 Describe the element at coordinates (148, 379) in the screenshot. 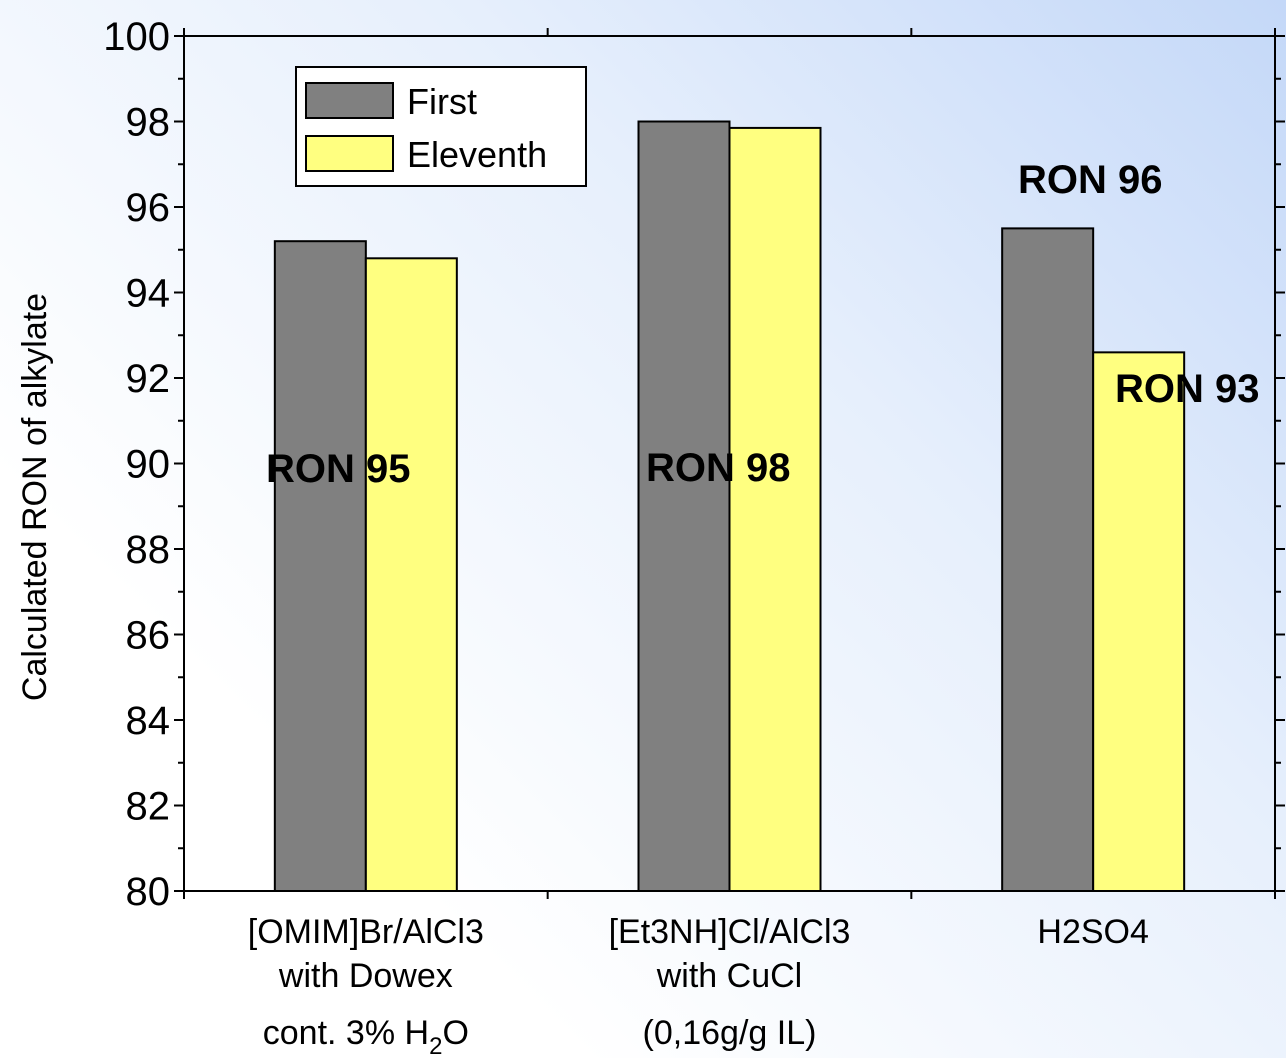

I see `y-tick-label: 92` at that location.